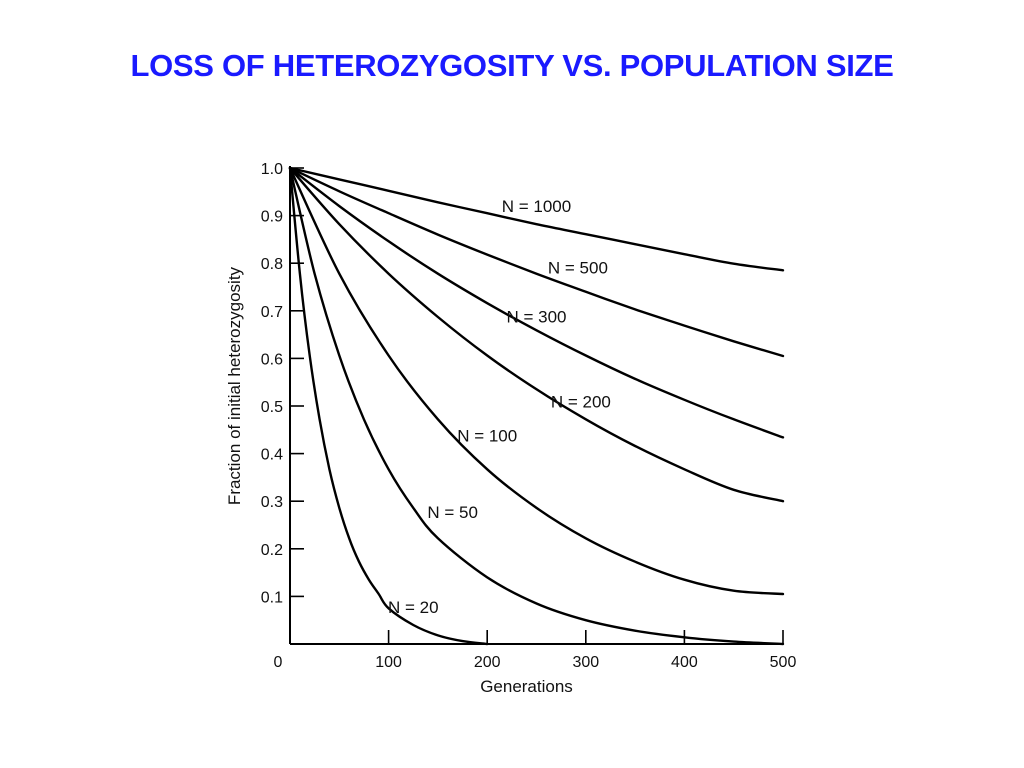  What do you see at coordinates (452, 512) in the screenshot?
I see `curve-label-n-50: N = 50` at bounding box center [452, 512].